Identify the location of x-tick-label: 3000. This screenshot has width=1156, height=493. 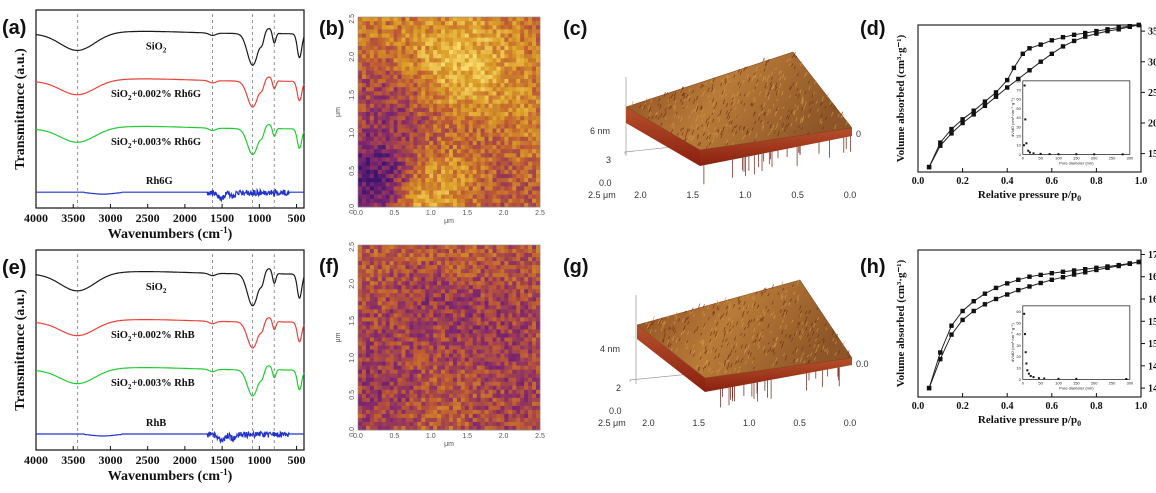
(110, 460).